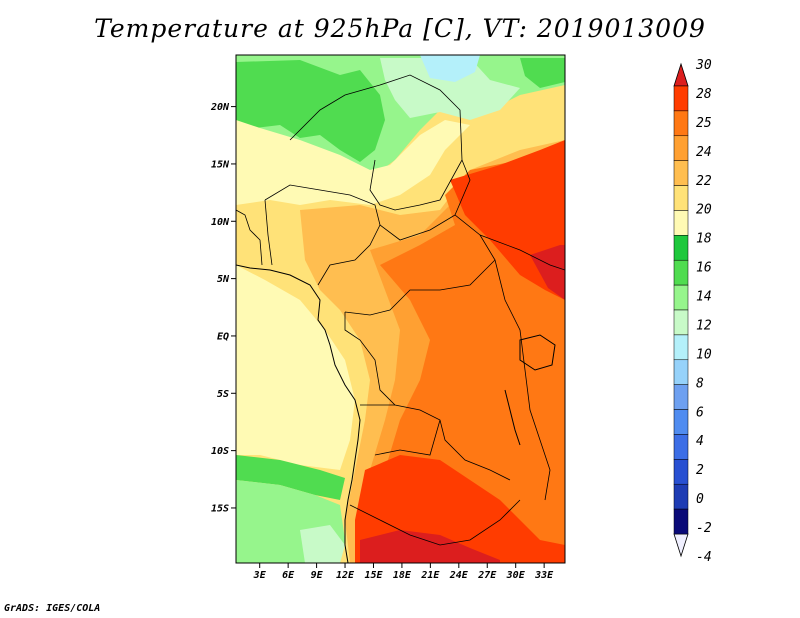 Image resolution: width=800 pixels, height=618 pixels. Describe the element at coordinates (220, 222) in the screenshot. I see `lat-tick-label: 10N` at that location.